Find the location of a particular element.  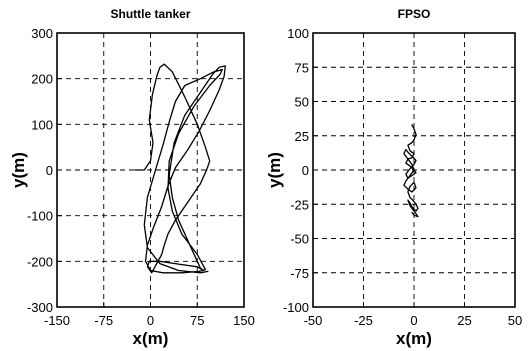

chart-title: Shuttle tanker is located at coordinates (150, 14).